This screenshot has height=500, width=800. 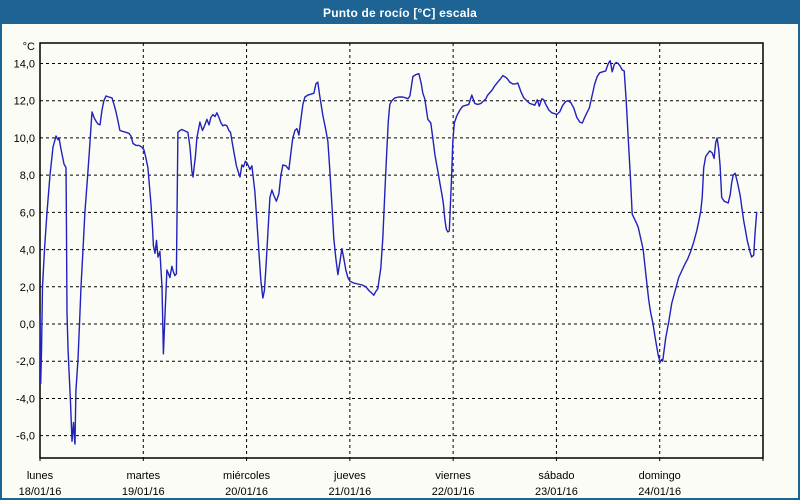 I want to click on x-date-label: 24/01/16, so click(x=659, y=492).